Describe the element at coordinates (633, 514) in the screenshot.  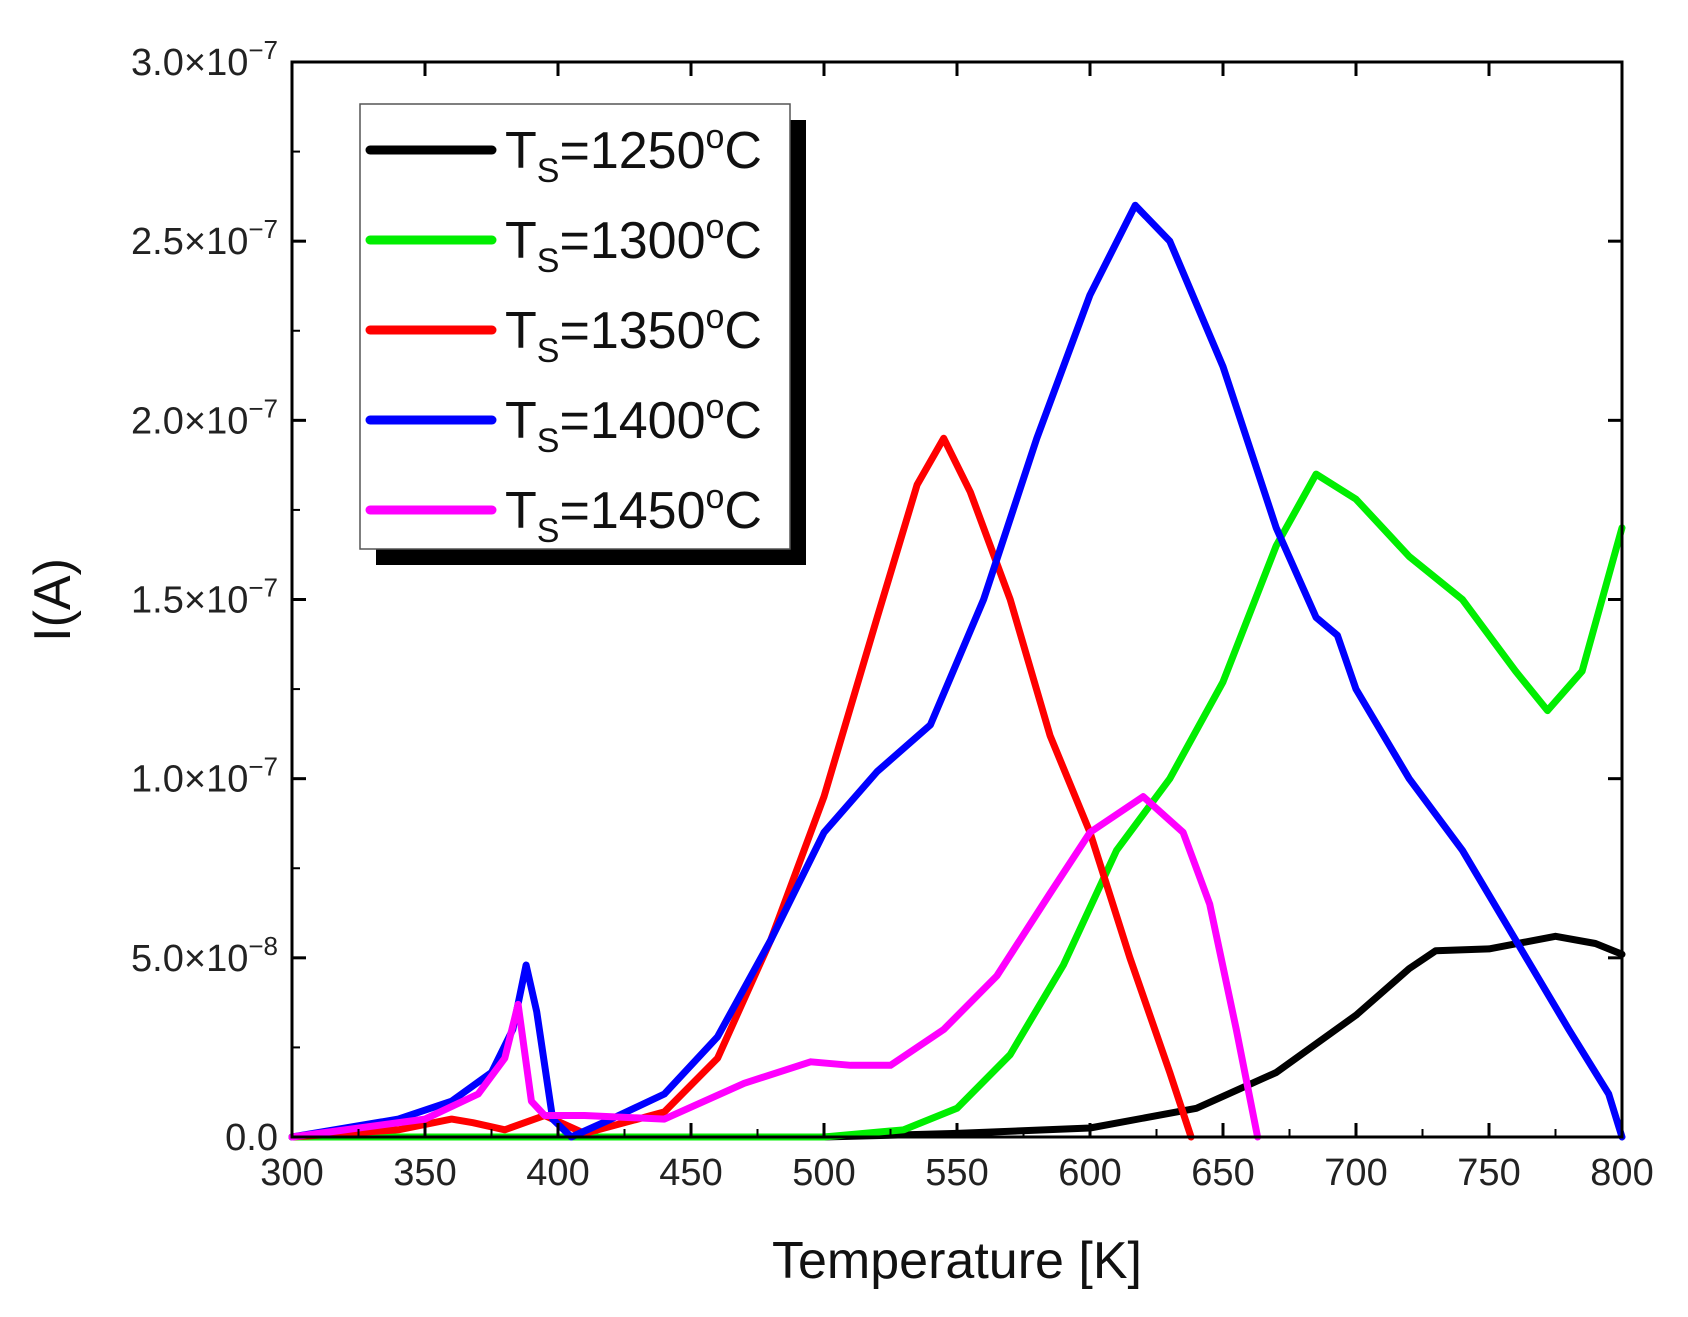
I see `legend-label-4: TS=1450oC` at that location.